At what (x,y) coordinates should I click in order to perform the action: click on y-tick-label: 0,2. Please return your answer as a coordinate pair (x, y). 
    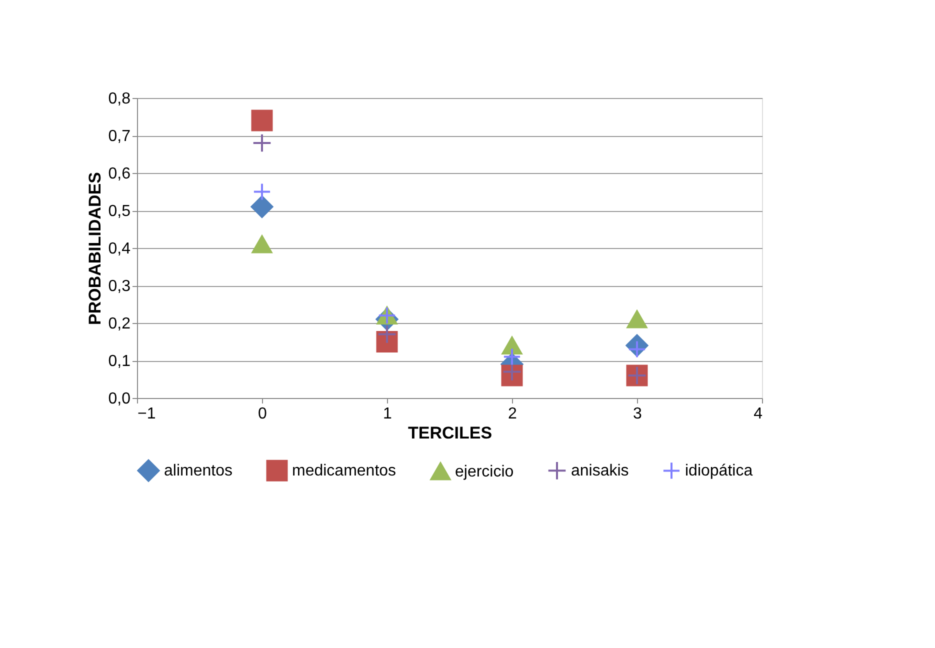
    Looking at the image, I should click on (119, 324).